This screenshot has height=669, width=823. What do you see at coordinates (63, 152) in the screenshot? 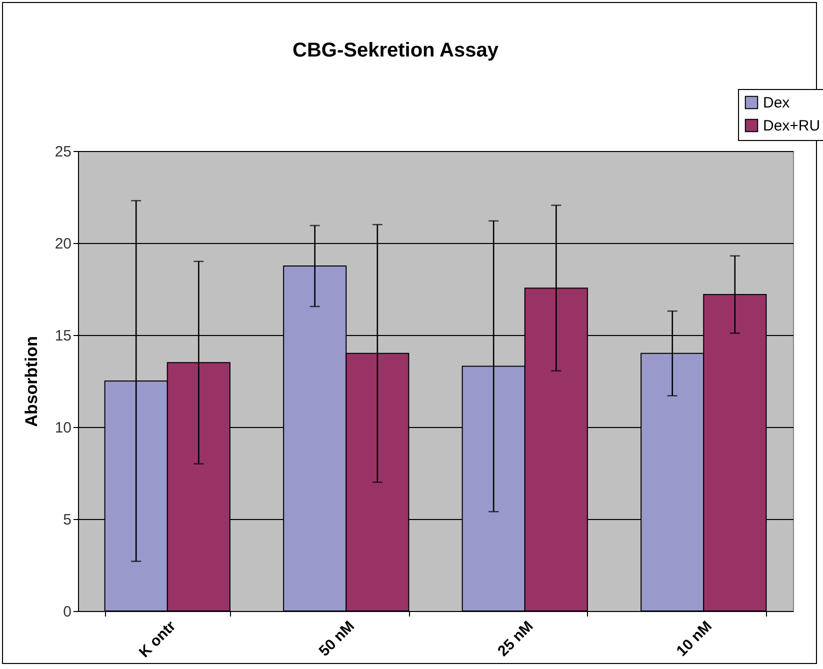
I see `y-tick-label: 25` at bounding box center [63, 152].